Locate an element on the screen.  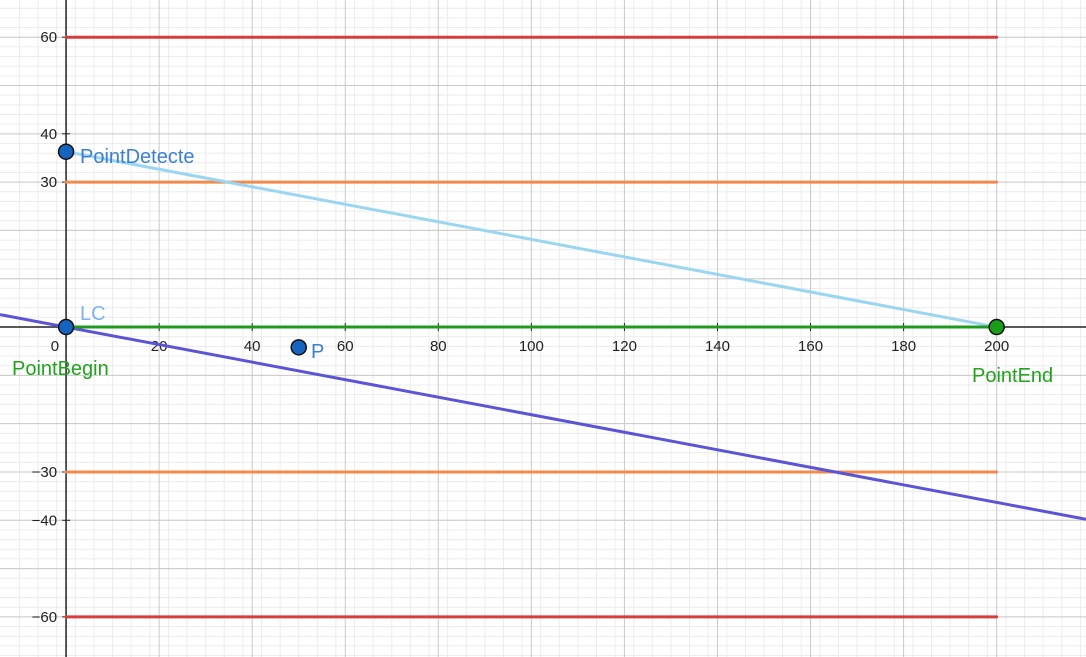
x-tick-label: 160 is located at coordinates (810, 346).